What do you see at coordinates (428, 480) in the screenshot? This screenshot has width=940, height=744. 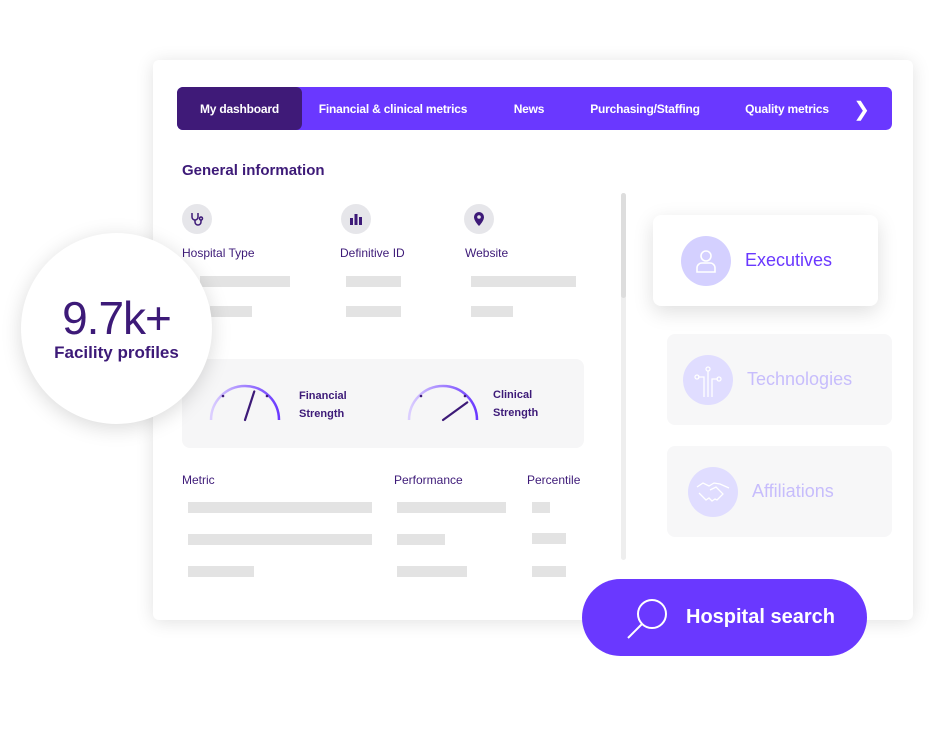 I see `column-header-performance: Performance` at bounding box center [428, 480].